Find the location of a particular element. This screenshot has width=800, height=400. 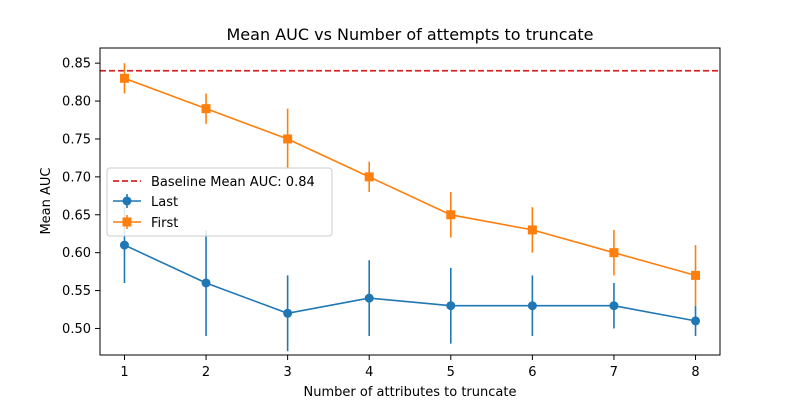

legend: Baseline Mean AUC: 0.84 Last First is located at coordinates (219, 202).